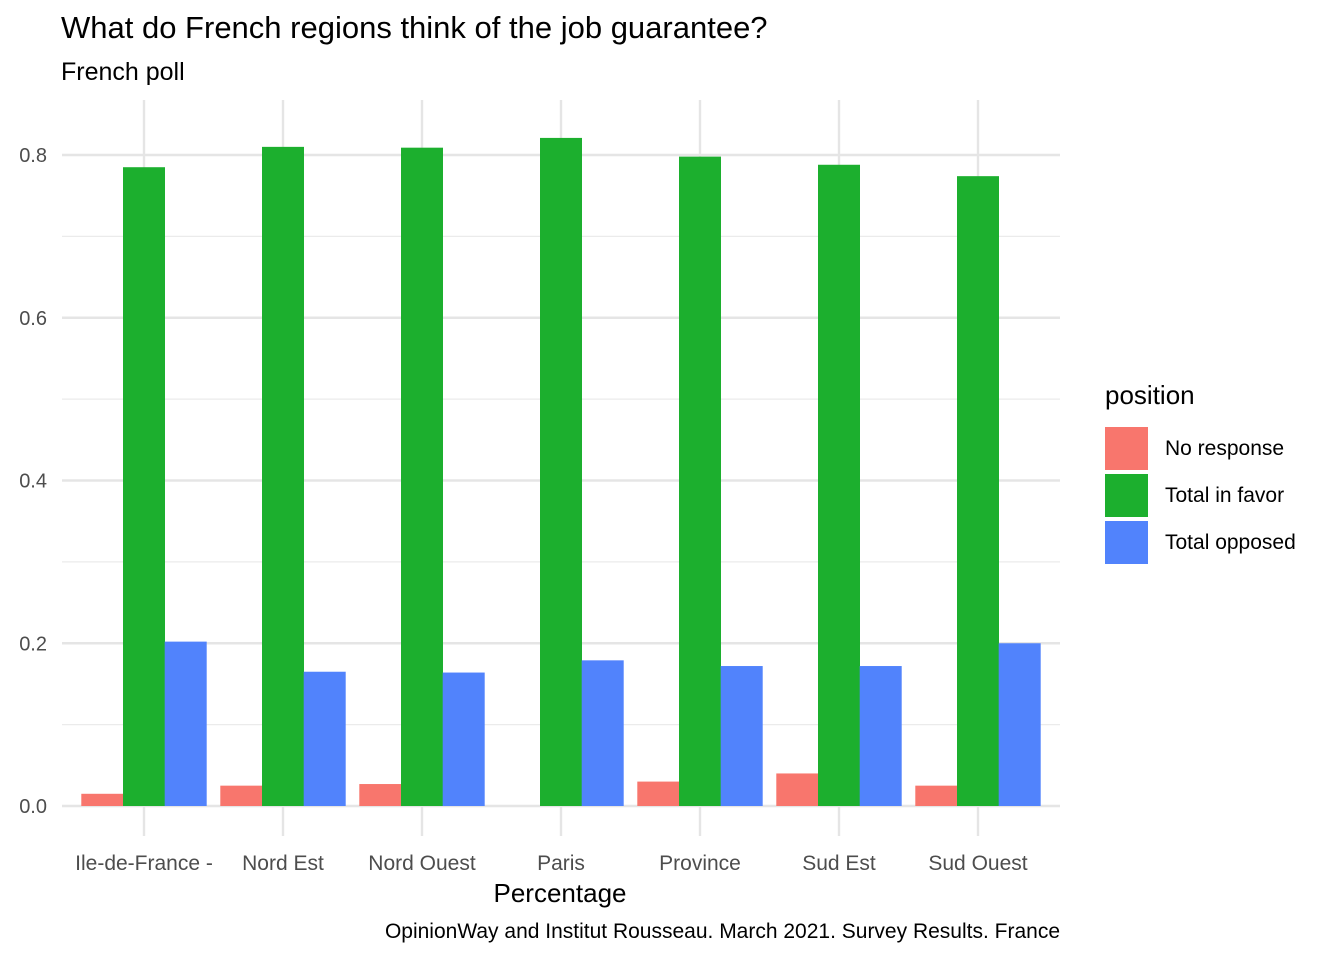  Describe the element at coordinates (839, 863) in the screenshot. I see `x-tick-label: Sud Est` at that location.